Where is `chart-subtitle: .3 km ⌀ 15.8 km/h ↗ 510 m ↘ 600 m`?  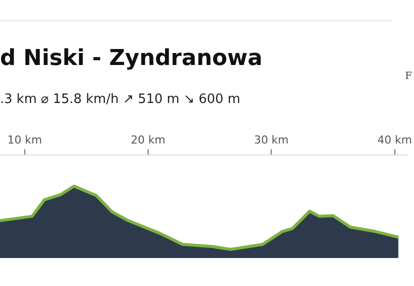 chart-subtitle: .3 km ⌀ 15.8 km/h ↗ 510 m ↘ 600 m is located at coordinates (120, 99).